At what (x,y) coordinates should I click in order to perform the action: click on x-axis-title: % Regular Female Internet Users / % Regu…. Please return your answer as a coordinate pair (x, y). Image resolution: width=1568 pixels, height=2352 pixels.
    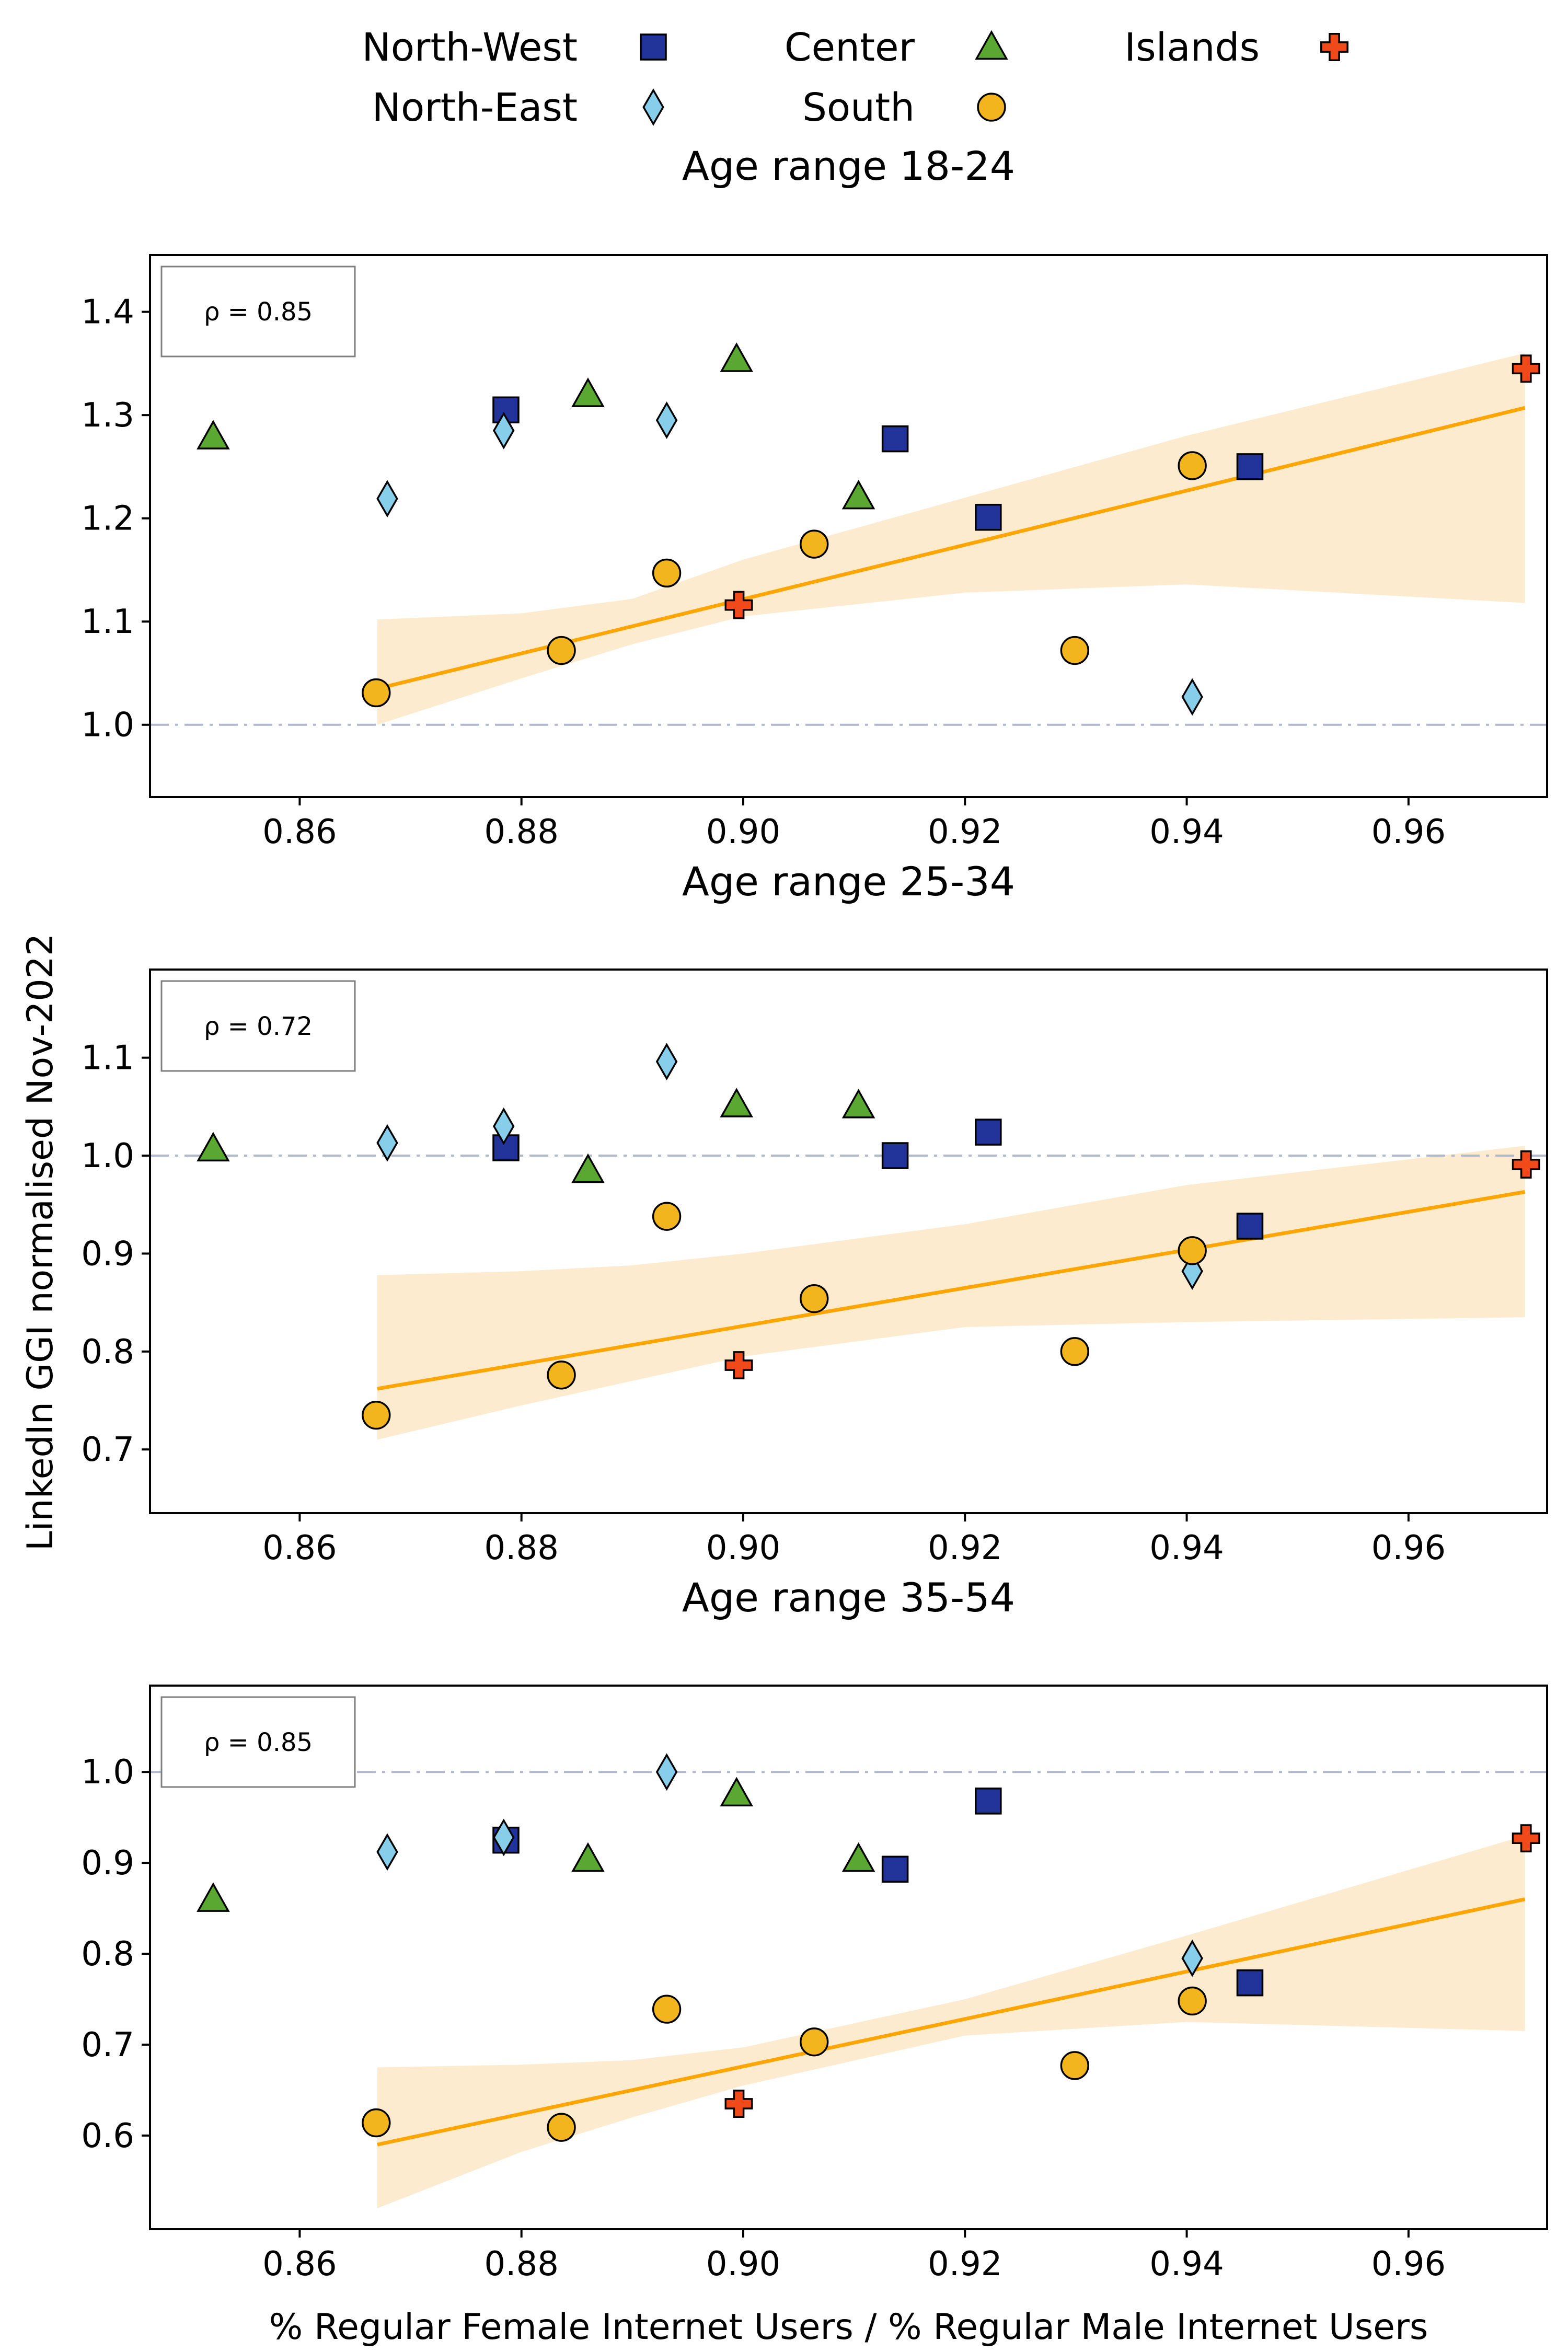
    Looking at the image, I should click on (848, 2327).